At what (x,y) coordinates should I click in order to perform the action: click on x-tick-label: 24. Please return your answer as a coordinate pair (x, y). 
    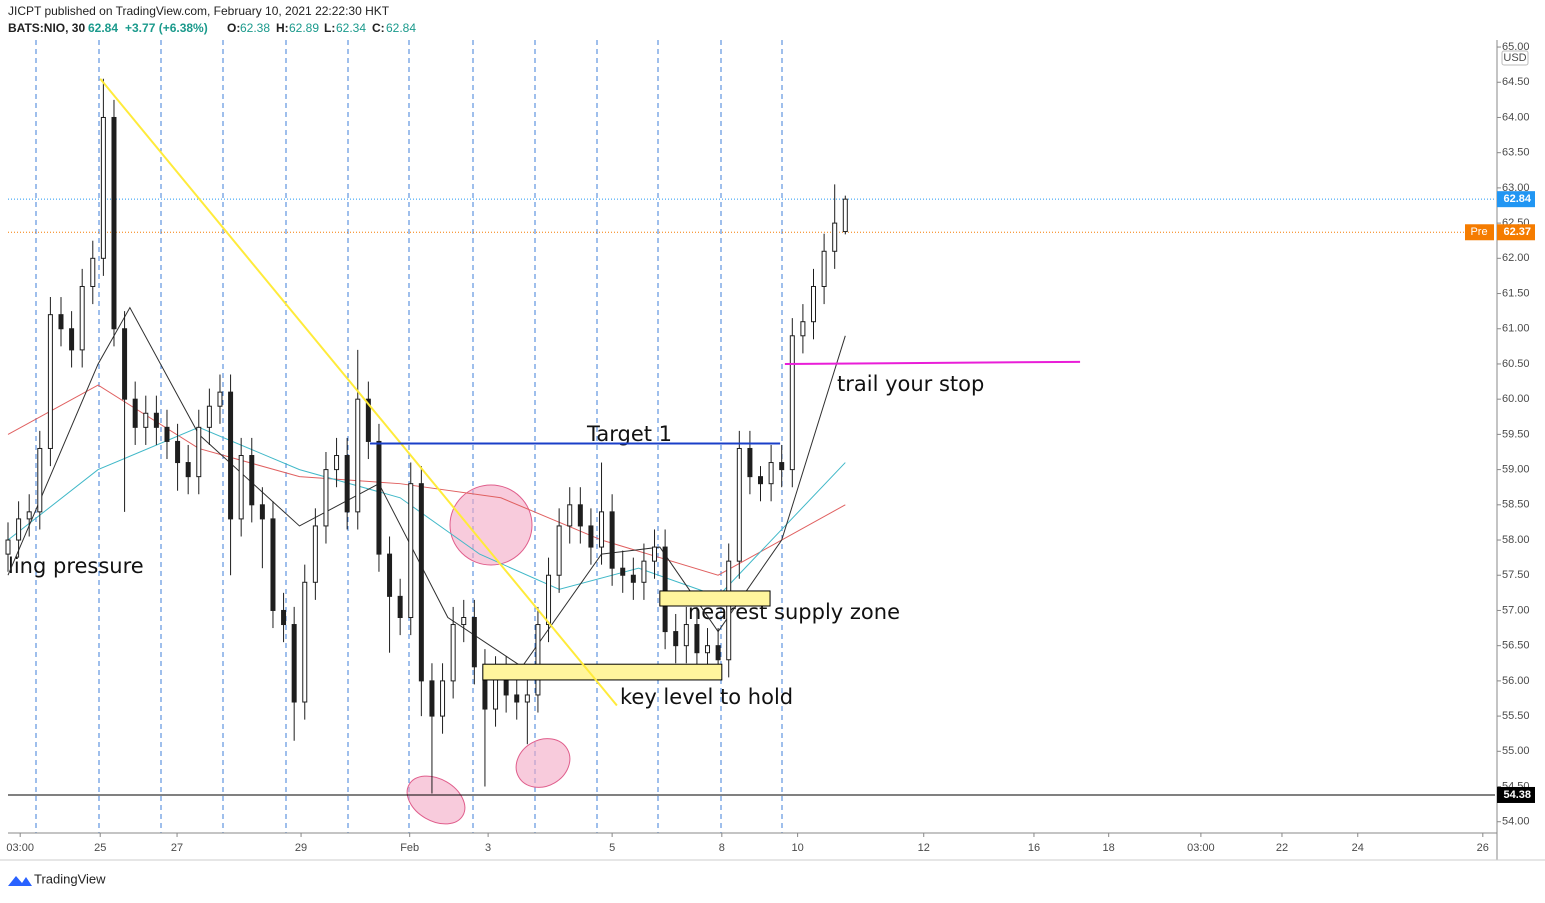
    Looking at the image, I should click on (1358, 848).